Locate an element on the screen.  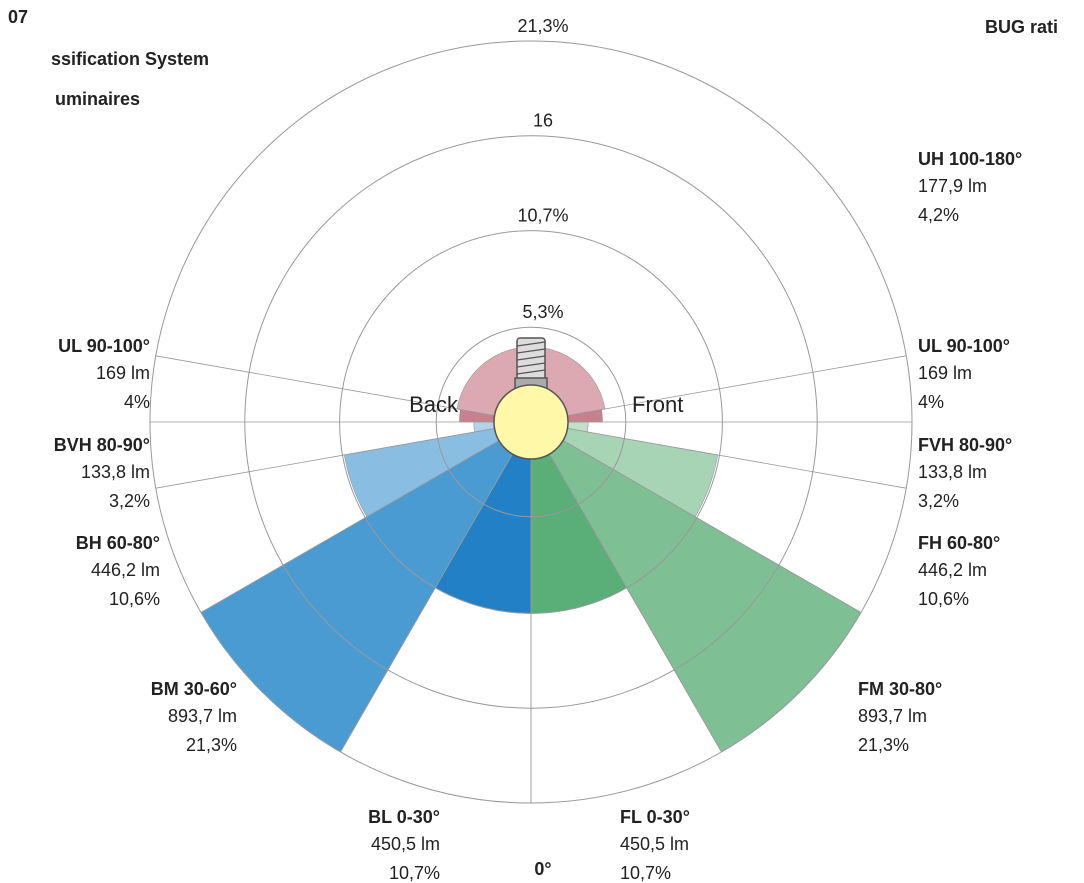
bug-heading: BUG rati is located at coordinates (1021, 27).